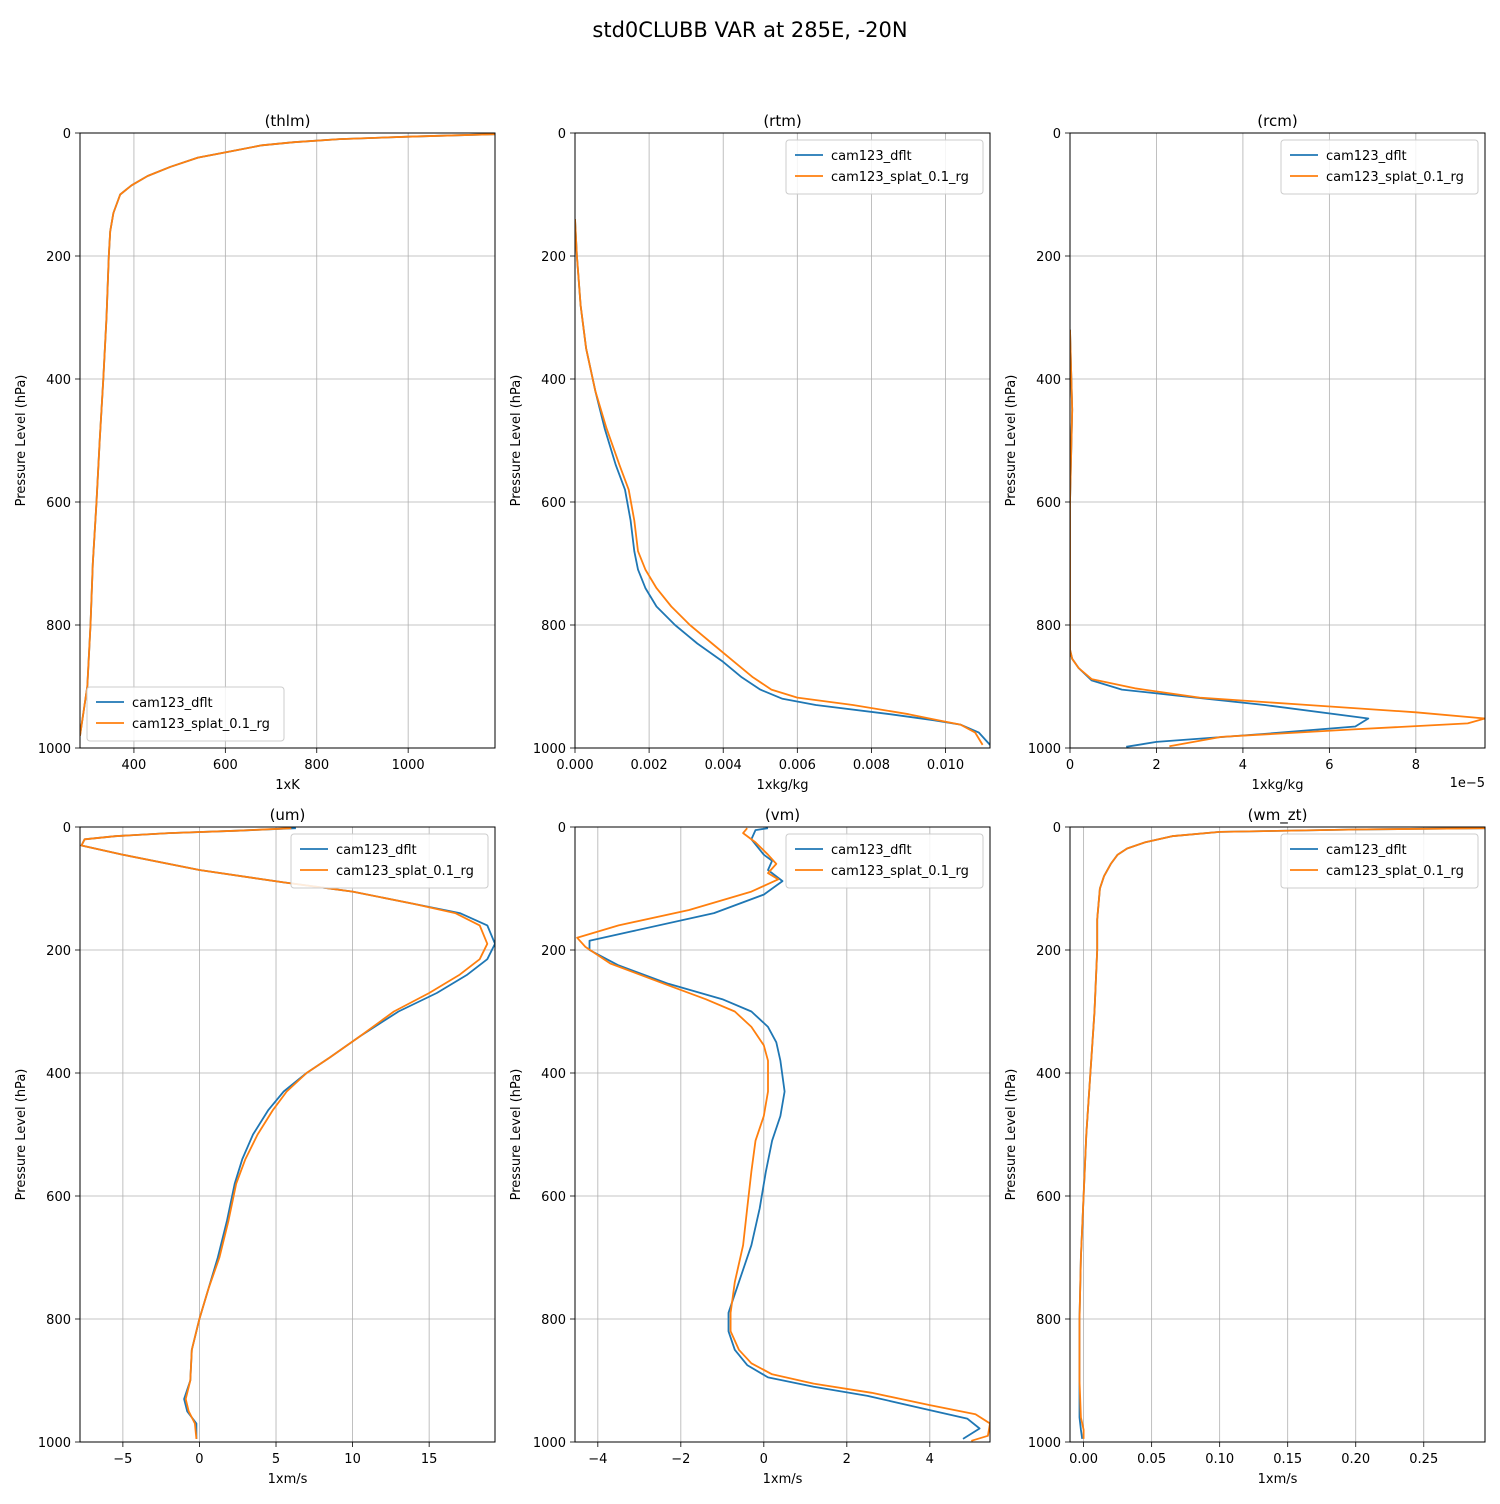 The image size is (1500, 1504). What do you see at coordinates (1355, 1459) in the screenshot?
I see `x-tick-label: 0.20` at bounding box center [1355, 1459].